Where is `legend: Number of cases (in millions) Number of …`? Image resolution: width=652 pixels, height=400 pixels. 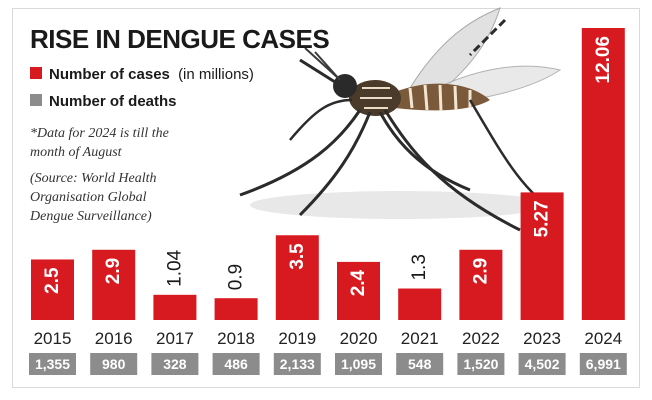
legend: Number of cases (in millions) Number of … is located at coordinates (142, 88).